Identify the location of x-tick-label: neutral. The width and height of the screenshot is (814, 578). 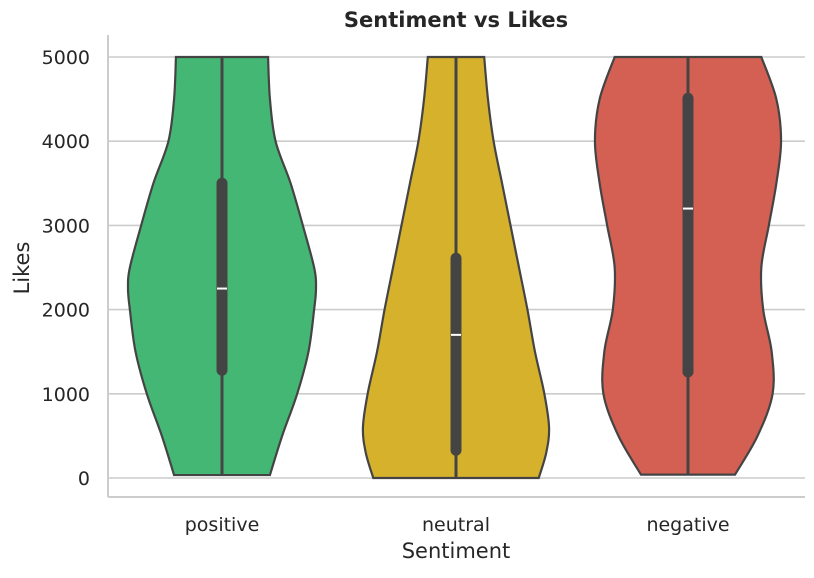
(456, 525).